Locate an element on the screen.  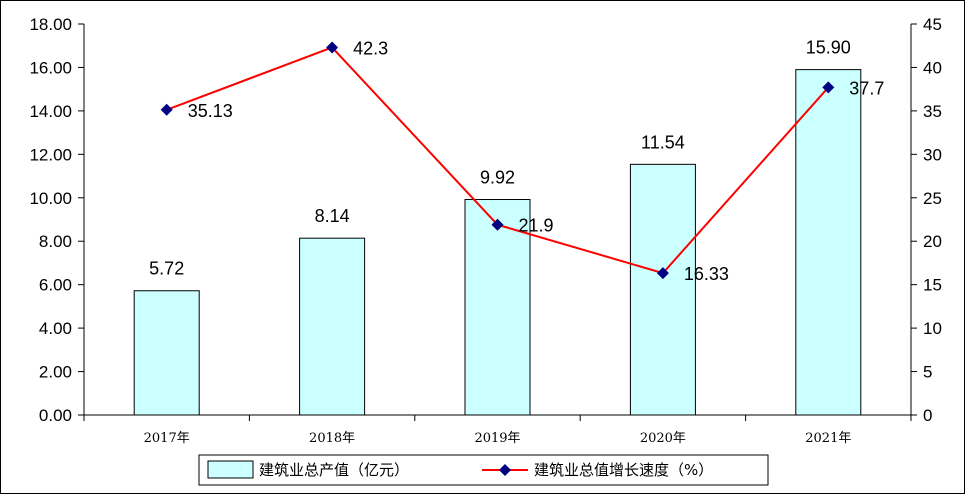
right-tick-label: 15 is located at coordinates (932, 285).